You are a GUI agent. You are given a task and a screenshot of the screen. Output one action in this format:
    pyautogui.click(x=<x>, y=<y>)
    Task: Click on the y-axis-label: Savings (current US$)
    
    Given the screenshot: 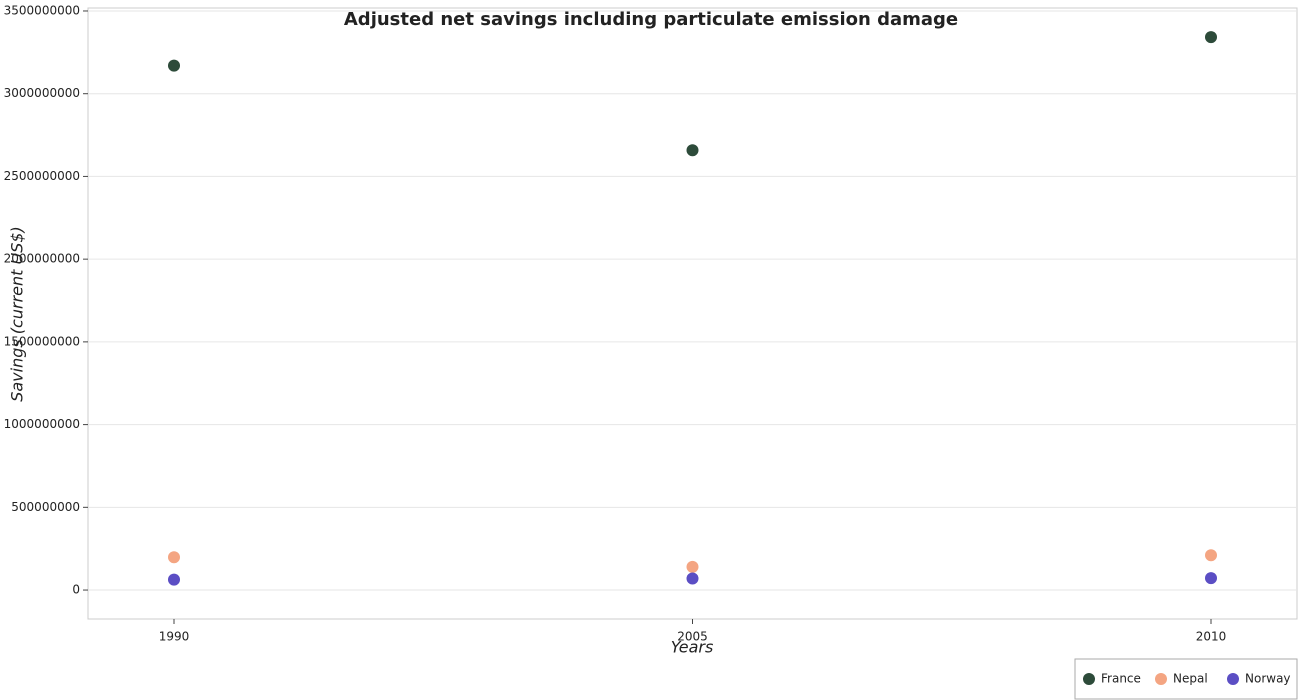 What is the action you would take?
    pyautogui.click(x=17, y=314)
    